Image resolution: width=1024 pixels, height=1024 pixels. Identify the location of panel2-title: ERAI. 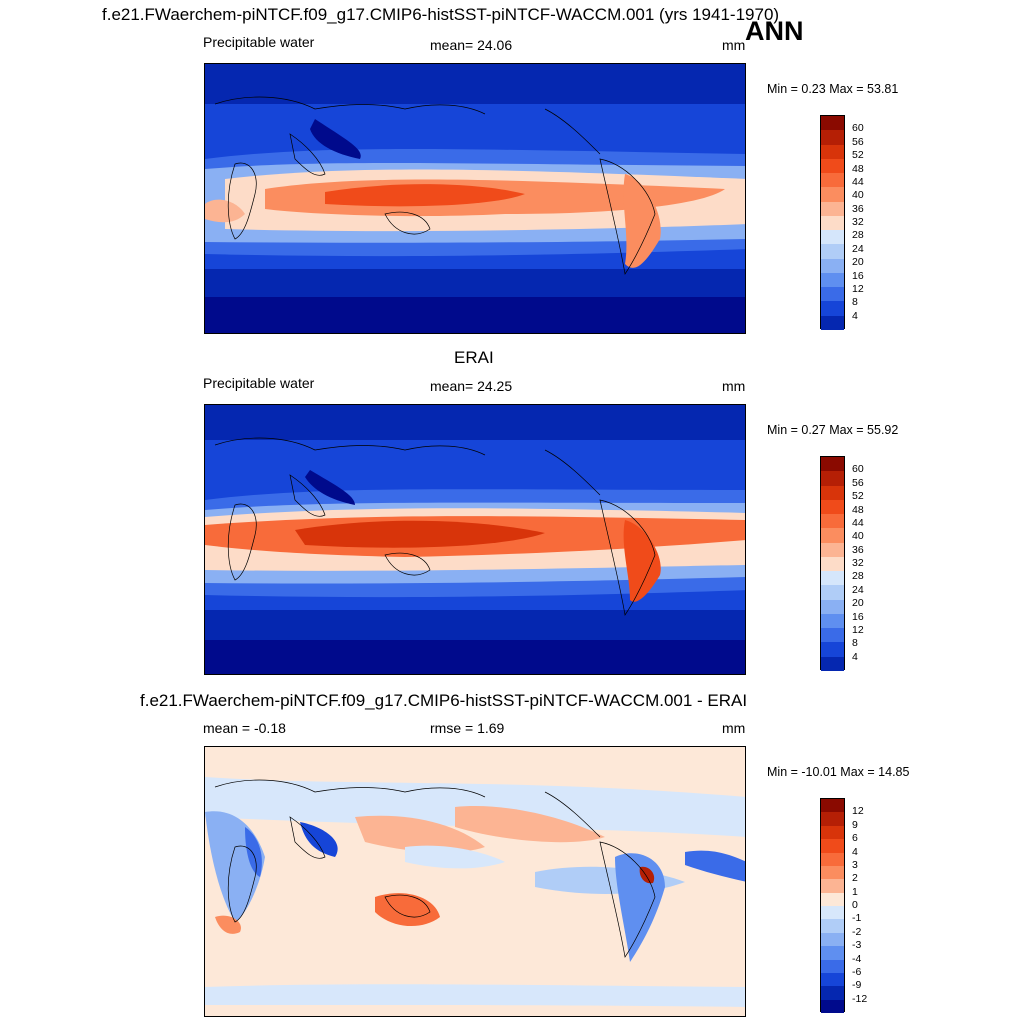
(474, 357).